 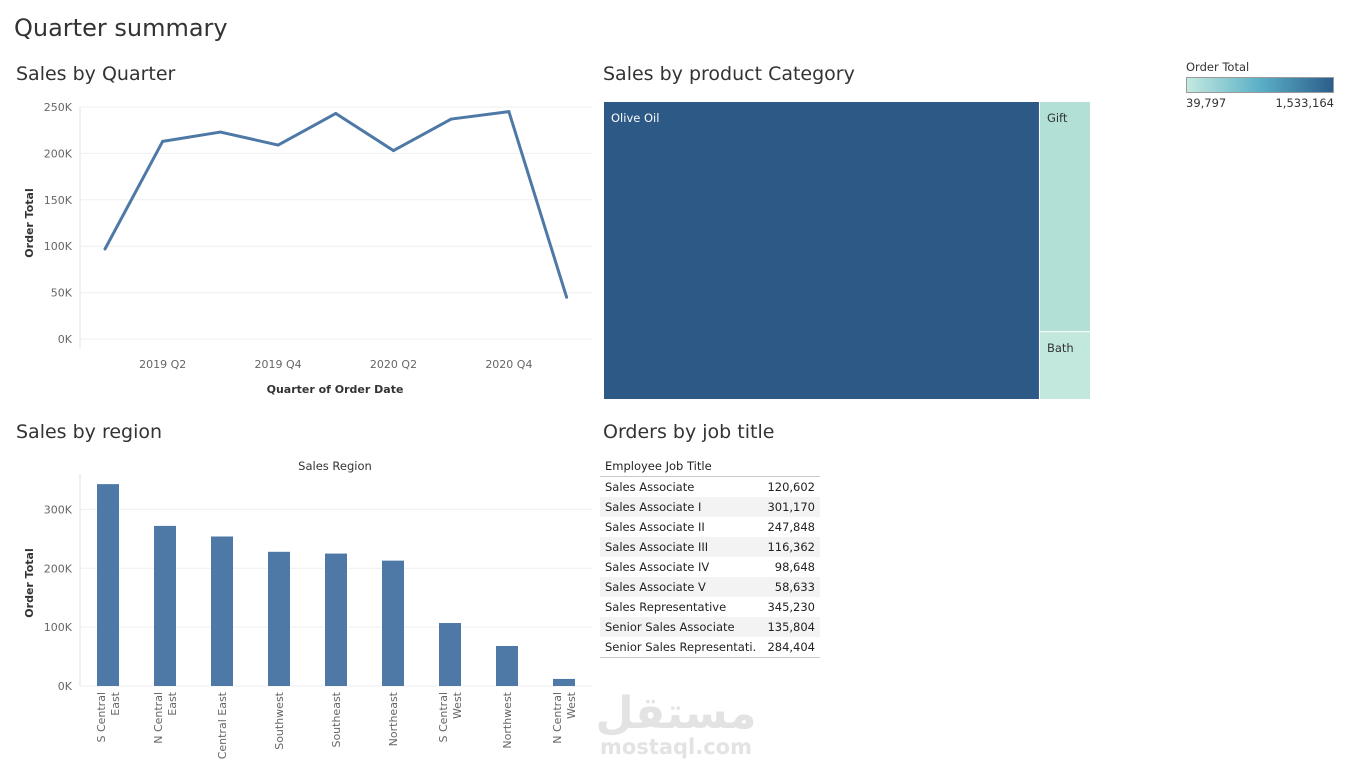 I want to click on x-tick-label-line: West, so click(x=571, y=705).